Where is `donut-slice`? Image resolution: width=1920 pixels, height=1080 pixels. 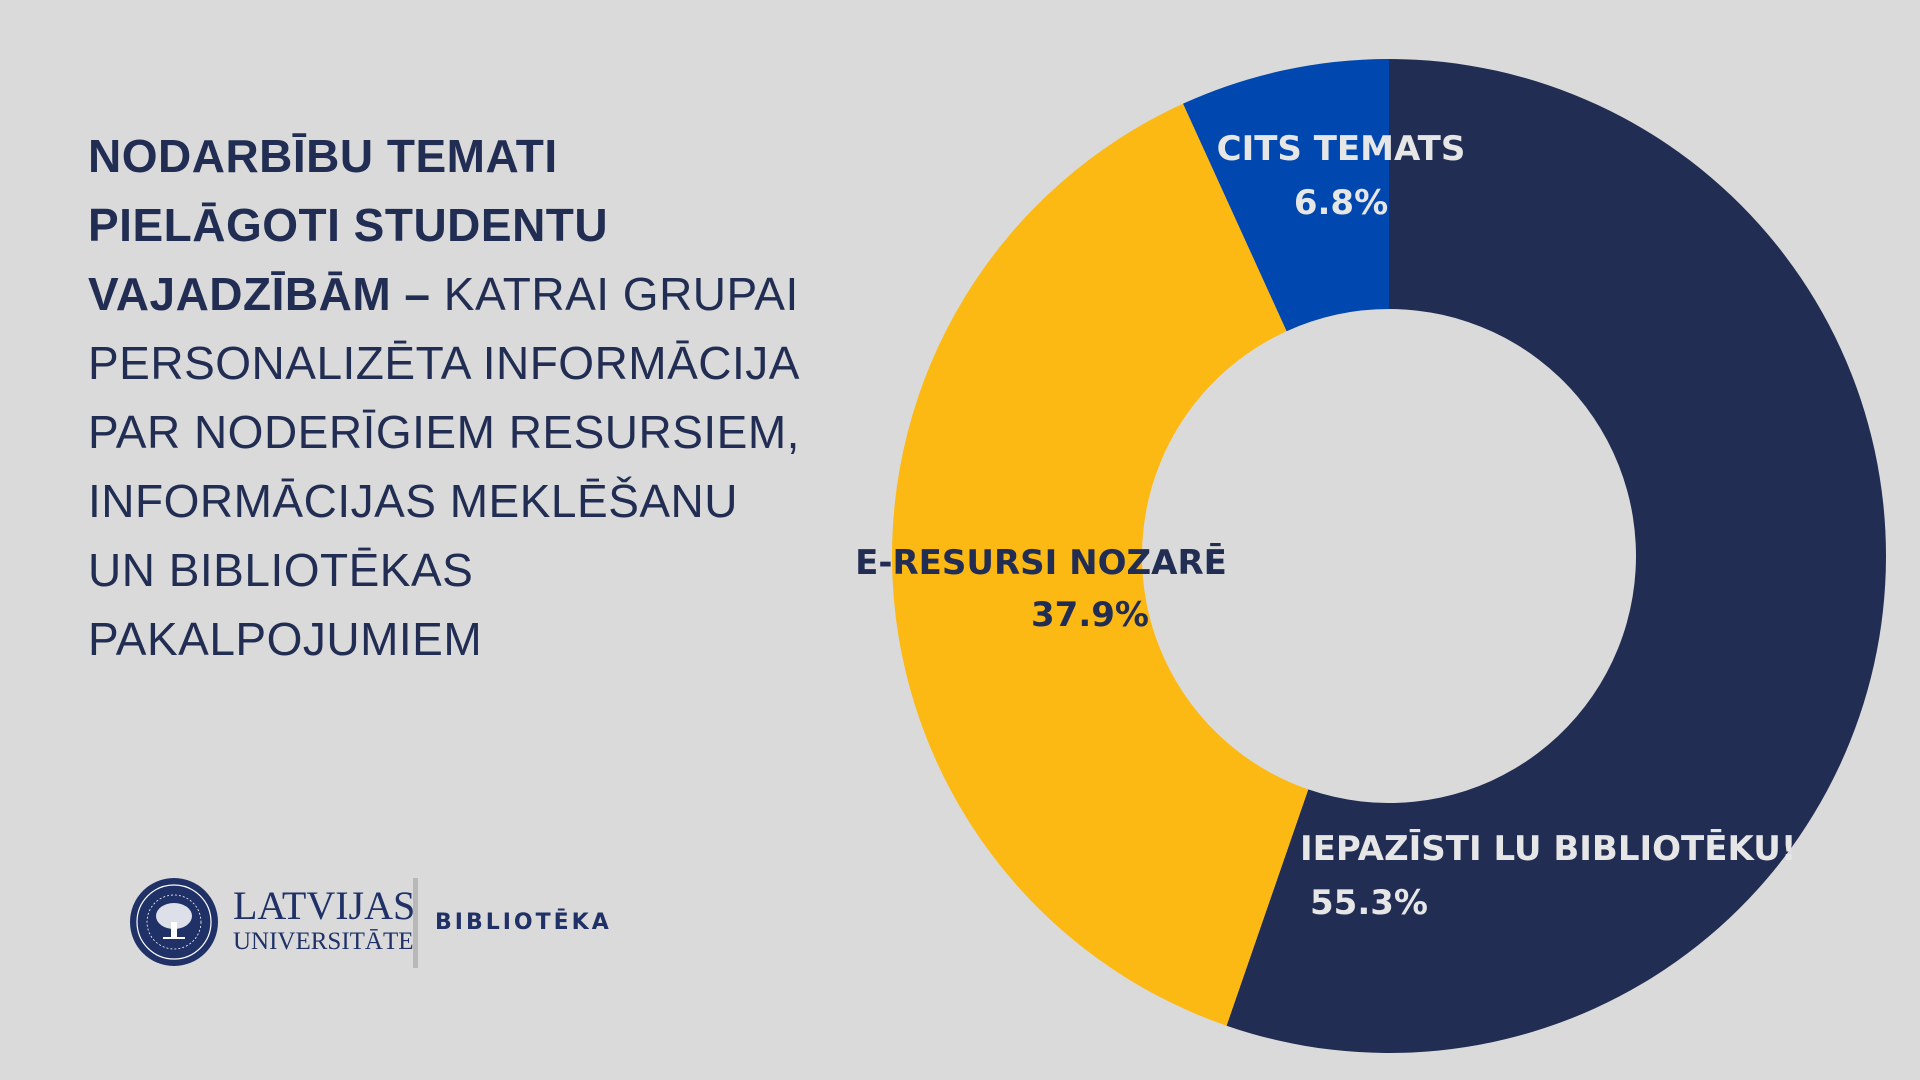 donut-slice is located at coordinates (1286, 195).